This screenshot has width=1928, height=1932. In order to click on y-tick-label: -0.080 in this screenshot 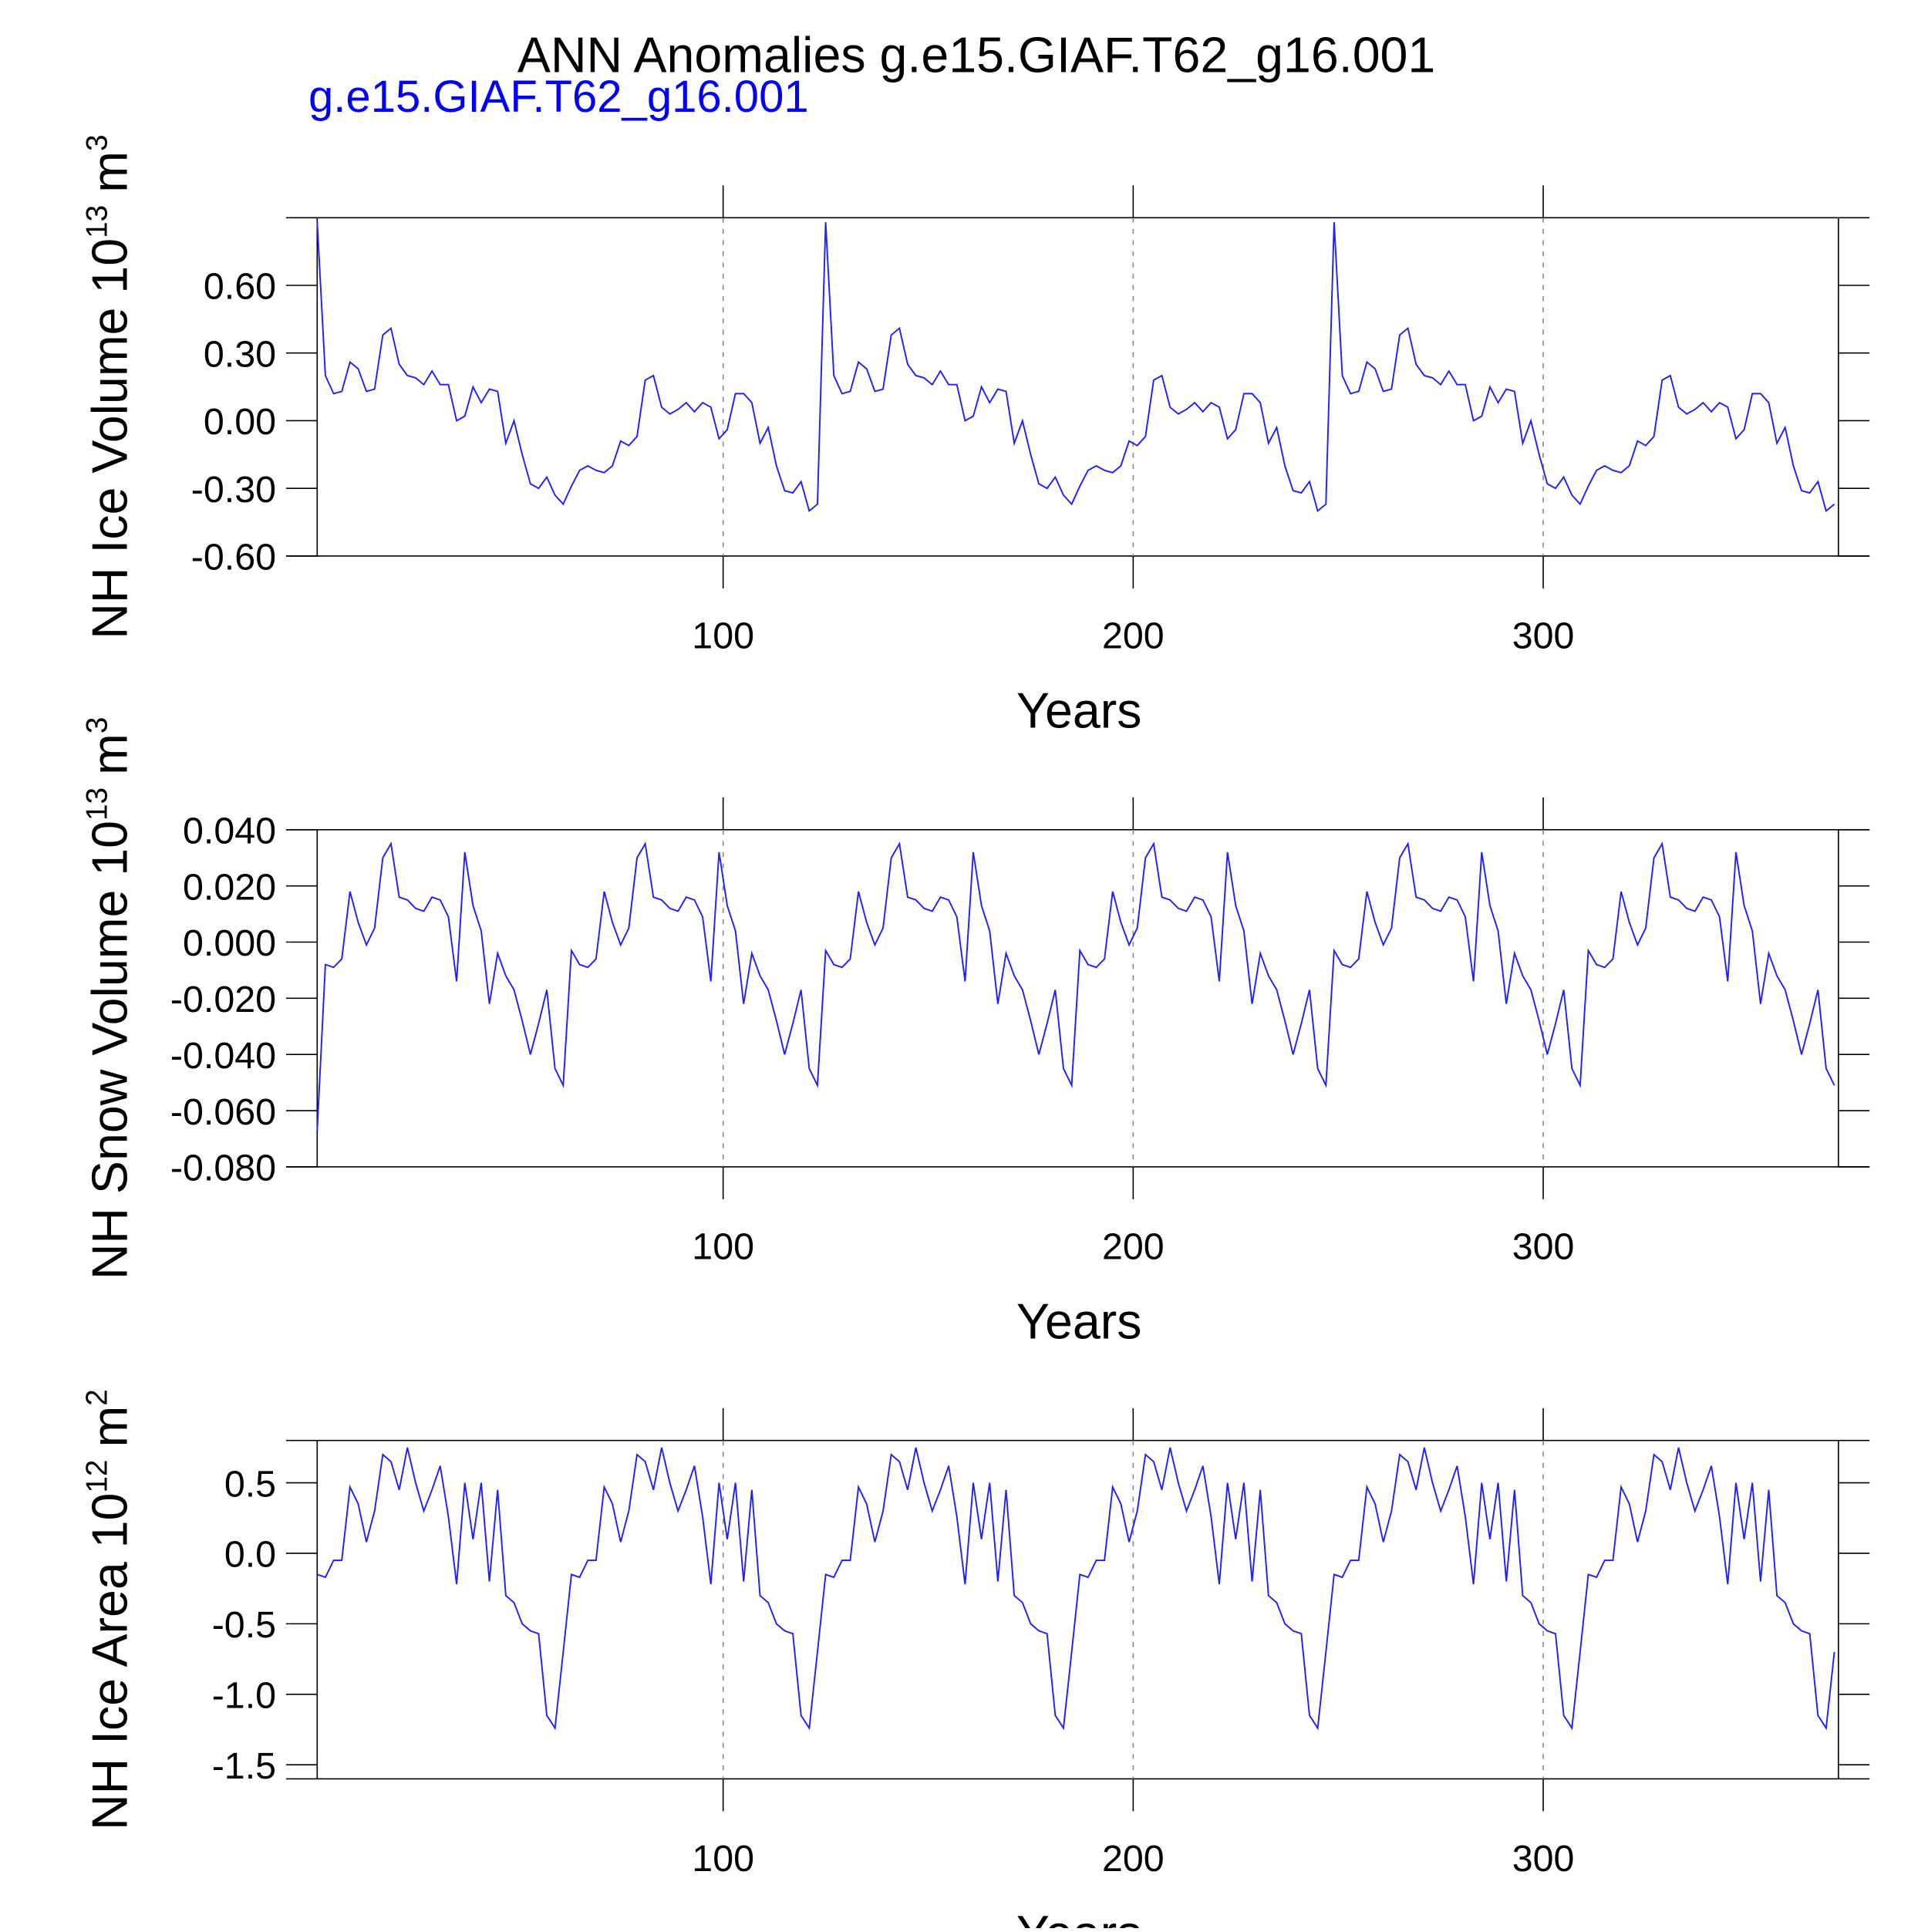, I will do `click(223, 1168)`.